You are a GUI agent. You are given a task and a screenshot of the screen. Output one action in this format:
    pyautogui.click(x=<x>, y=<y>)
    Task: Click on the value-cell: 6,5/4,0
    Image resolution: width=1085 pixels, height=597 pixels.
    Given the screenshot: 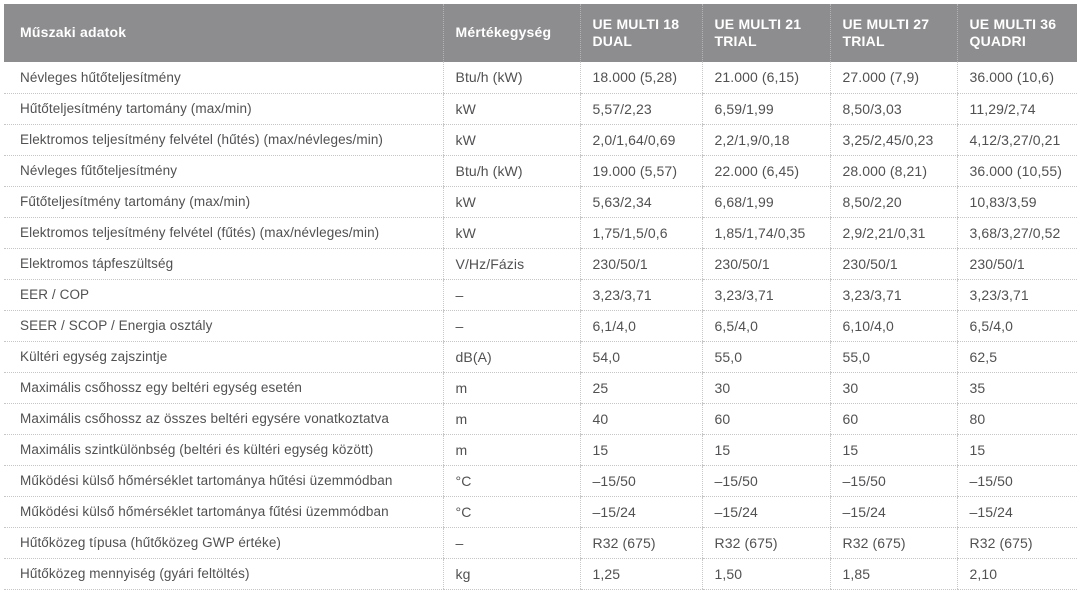 What is the action you would take?
    pyautogui.click(x=765, y=326)
    